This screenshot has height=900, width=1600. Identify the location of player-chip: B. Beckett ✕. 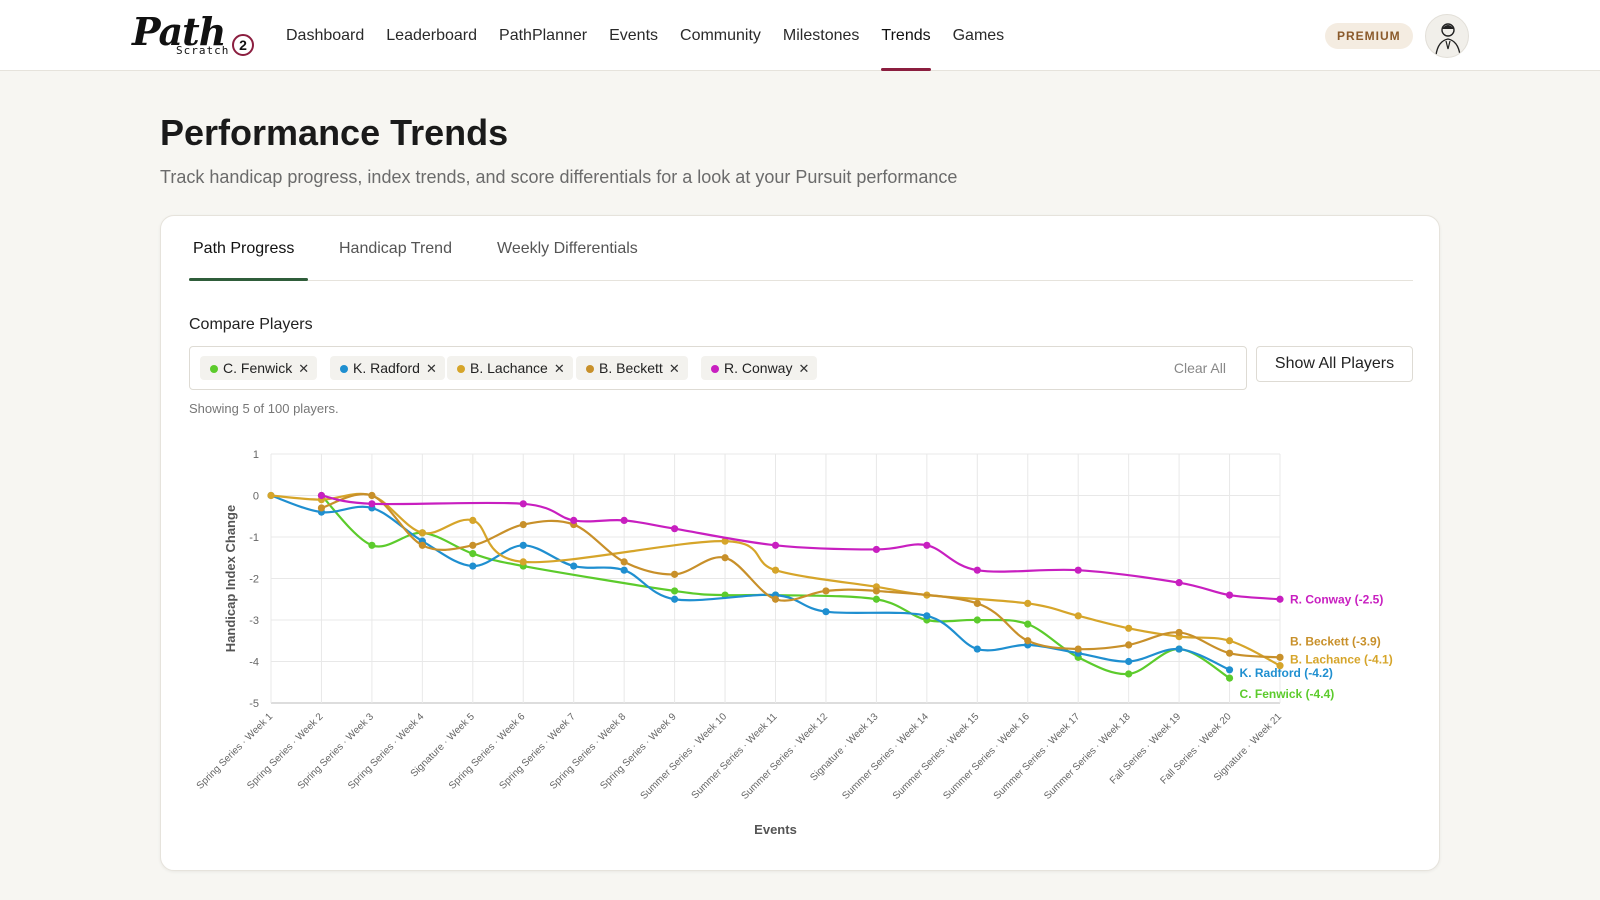
(632, 368).